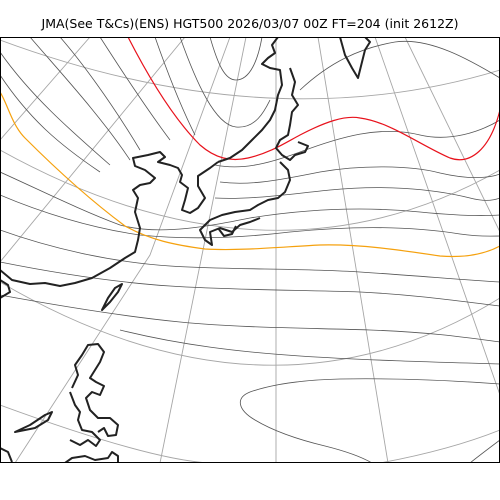 The width and height of the screenshot is (500, 500). I want to click on coastline-kyushu, so click(227, 231).